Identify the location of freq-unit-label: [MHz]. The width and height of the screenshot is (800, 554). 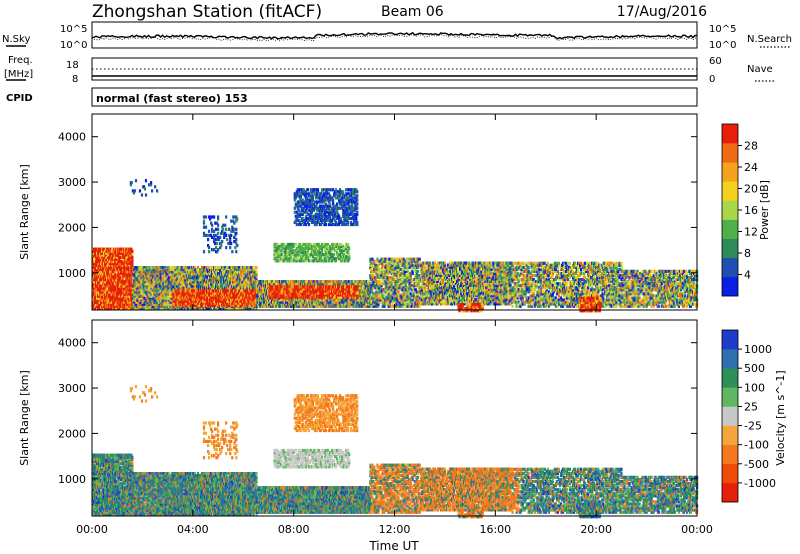
(18, 74).